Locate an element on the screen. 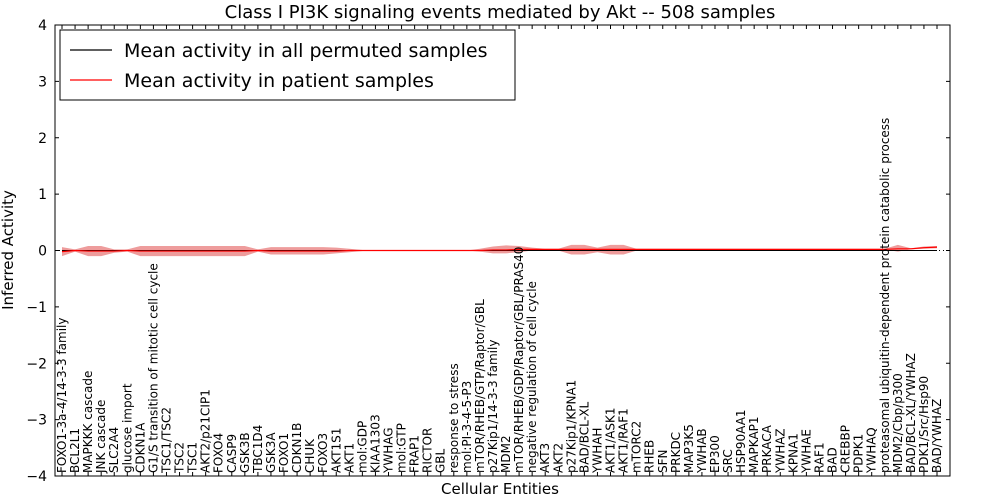  x-entity-label: PDPK1 is located at coordinates (859, 453).